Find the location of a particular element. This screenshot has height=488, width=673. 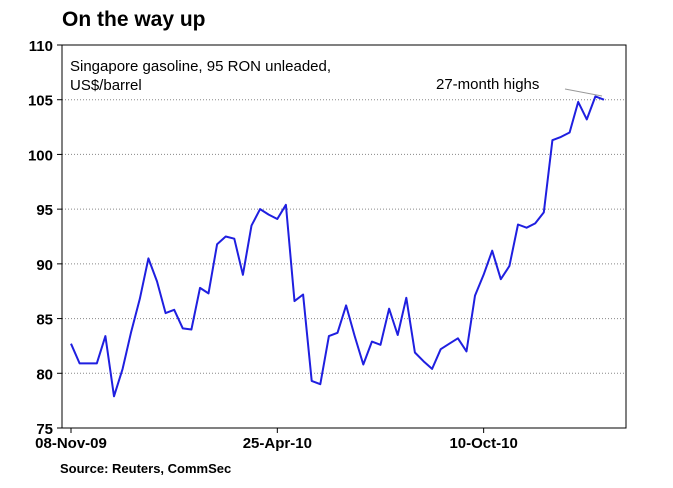

x-tick-label-2: 10-Oct-10 is located at coordinates (483, 443).